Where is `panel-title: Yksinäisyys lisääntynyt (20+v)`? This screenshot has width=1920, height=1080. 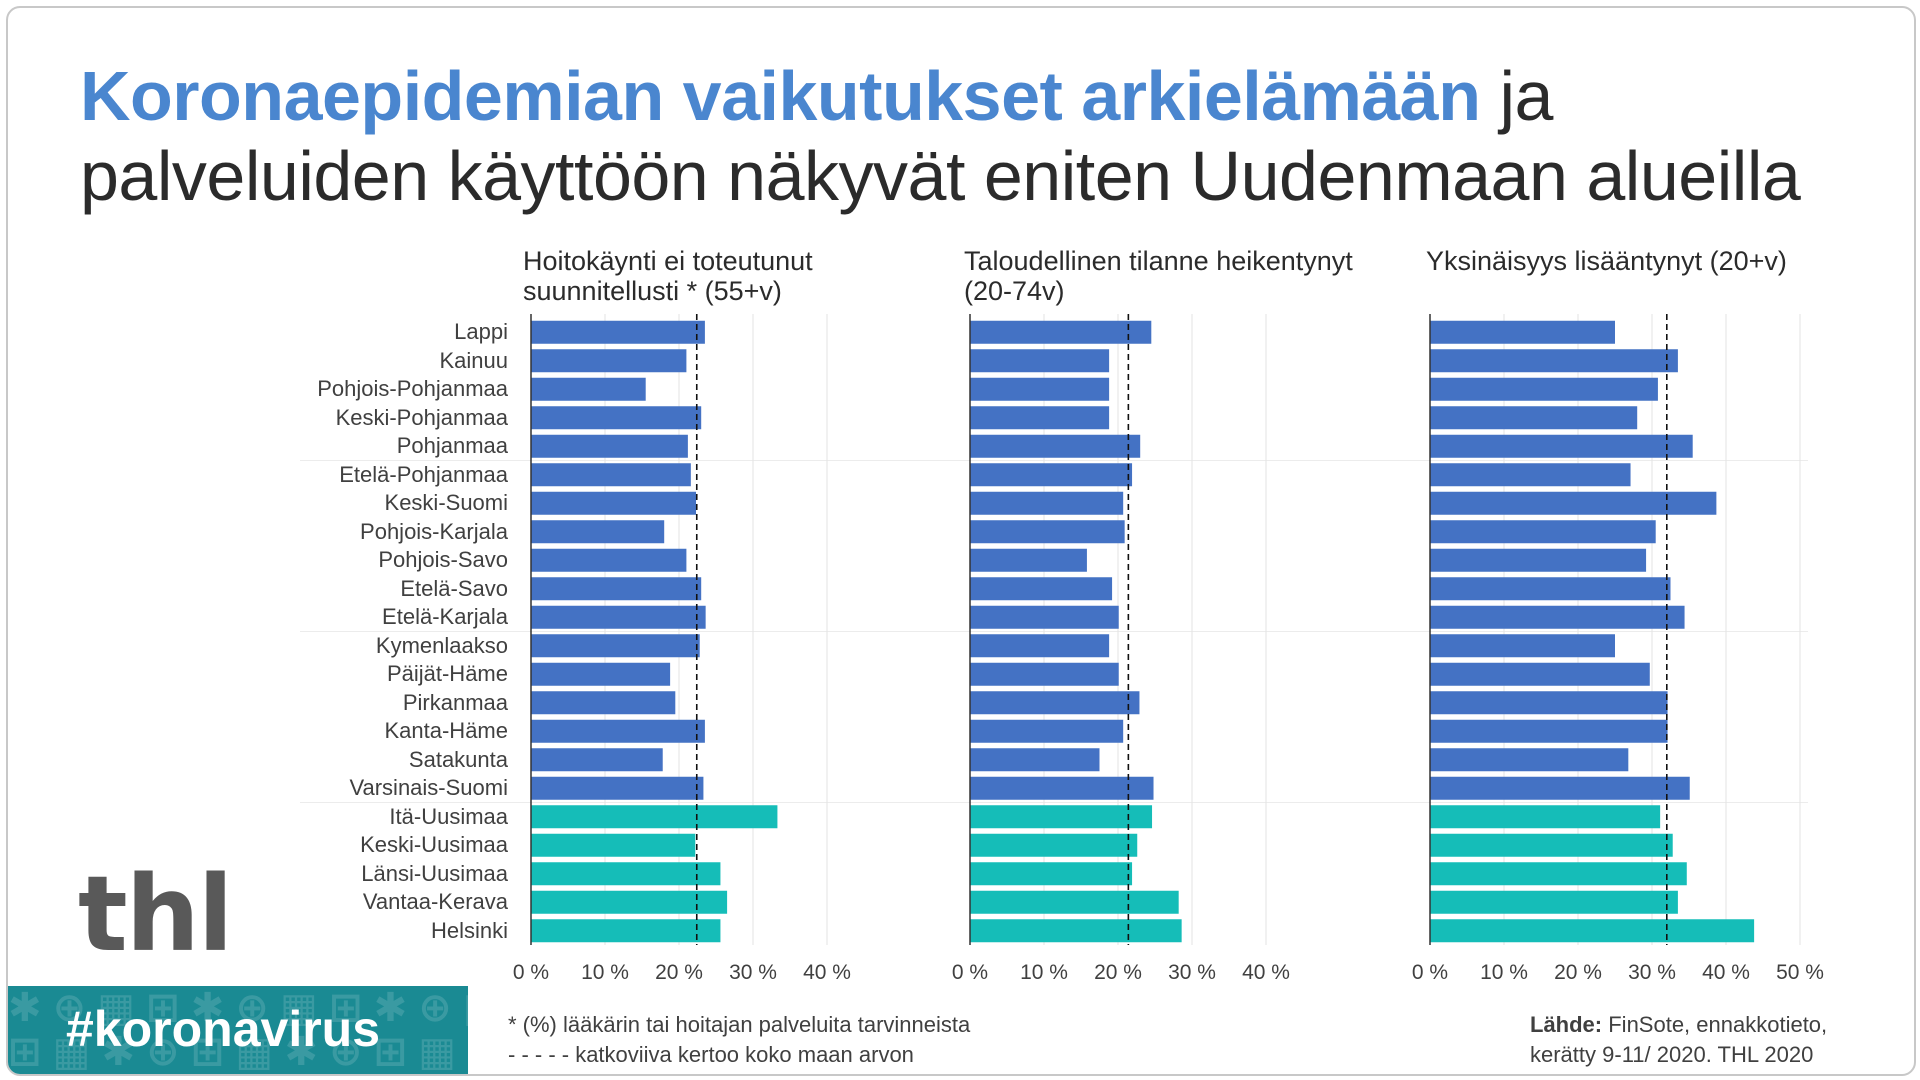 panel-title: Yksinäisyys lisääntynyt (20+v) is located at coordinates (1606, 261).